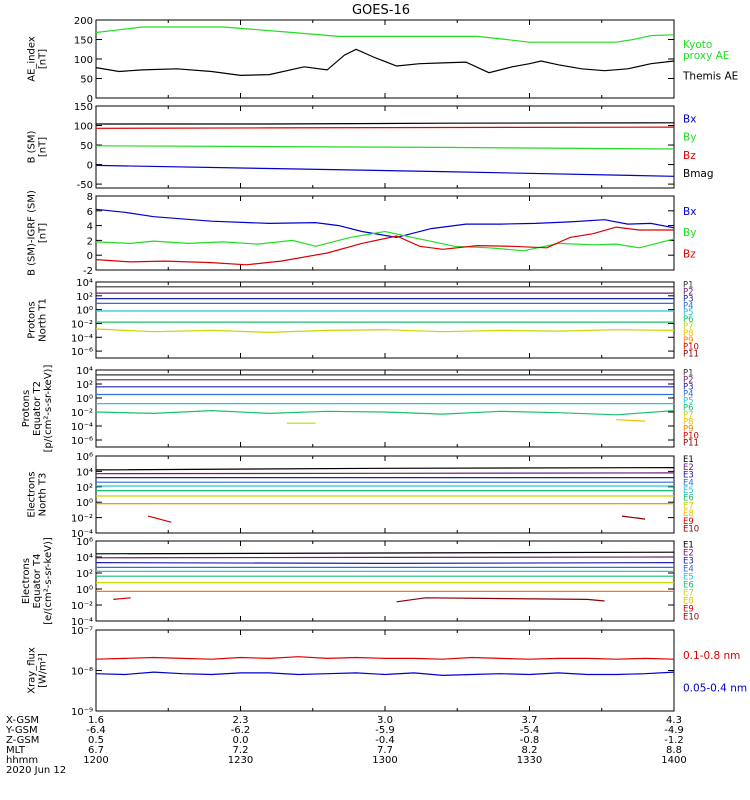 The width and height of the screenshot is (750, 800). I want to click on series-label: Themis AE, so click(710, 76).